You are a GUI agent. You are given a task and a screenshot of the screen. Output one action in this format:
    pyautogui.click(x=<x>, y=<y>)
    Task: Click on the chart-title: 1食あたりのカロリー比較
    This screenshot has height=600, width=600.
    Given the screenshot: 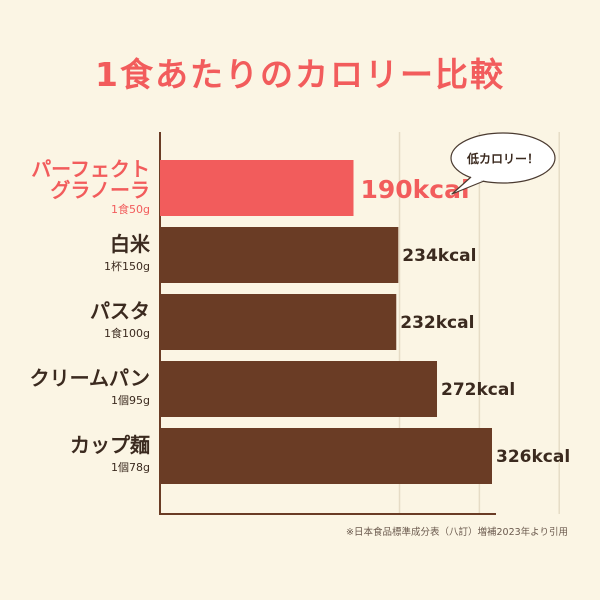 What is the action you would take?
    pyautogui.click(x=300, y=74)
    